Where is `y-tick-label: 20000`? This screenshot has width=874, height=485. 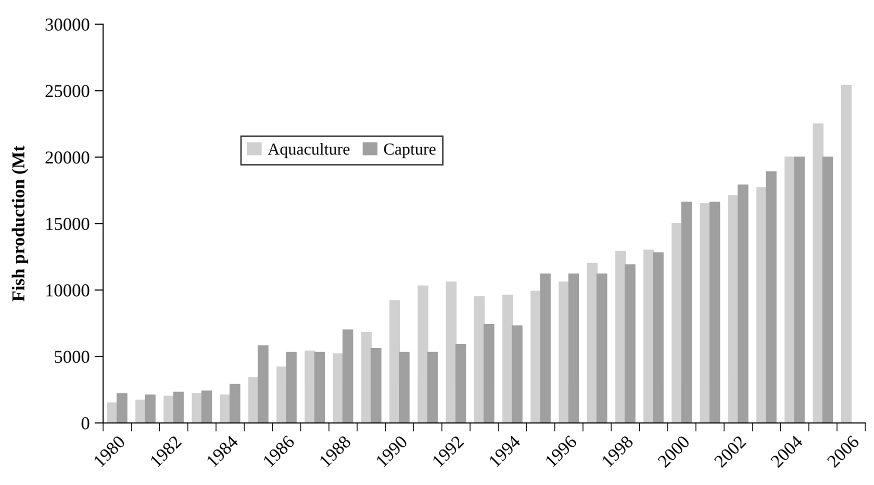 y-tick-label: 20000 is located at coordinates (68, 157).